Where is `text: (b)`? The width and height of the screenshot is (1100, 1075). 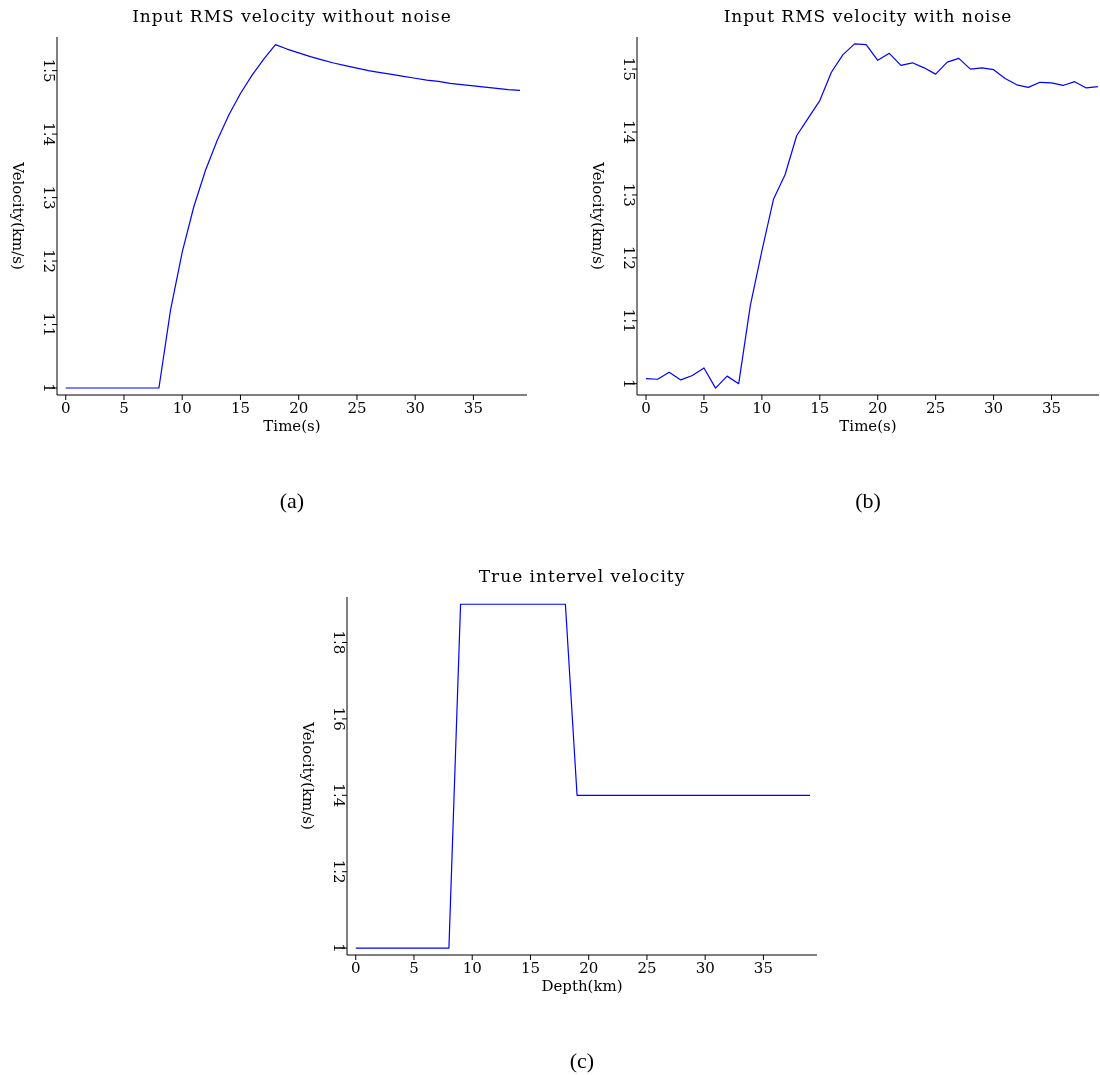 text: (b) is located at coordinates (868, 501).